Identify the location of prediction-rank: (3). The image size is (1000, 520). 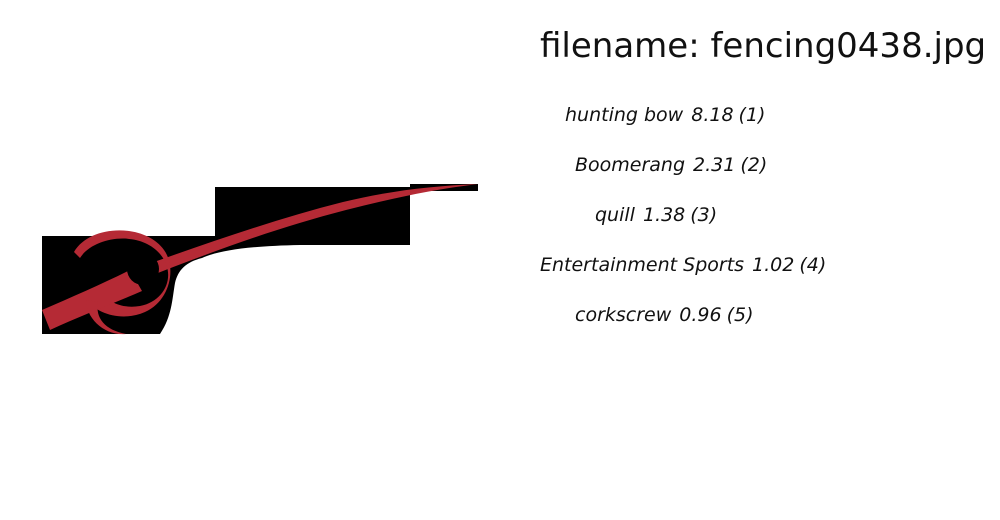
(704, 215).